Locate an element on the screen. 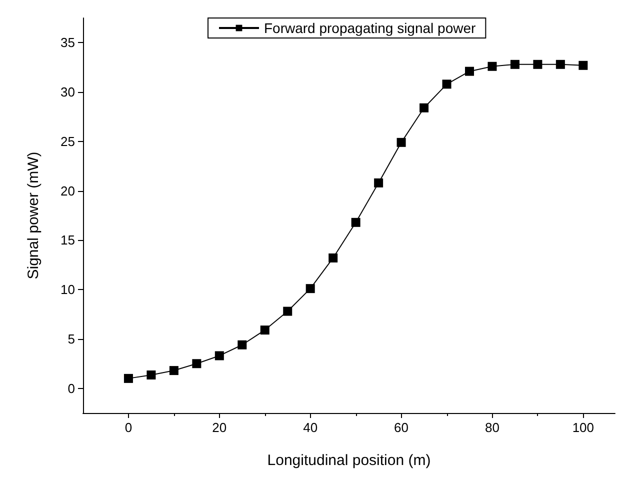 The height and width of the screenshot is (488, 625). legend-label: Forward propagating signal power is located at coordinates (370, 28).